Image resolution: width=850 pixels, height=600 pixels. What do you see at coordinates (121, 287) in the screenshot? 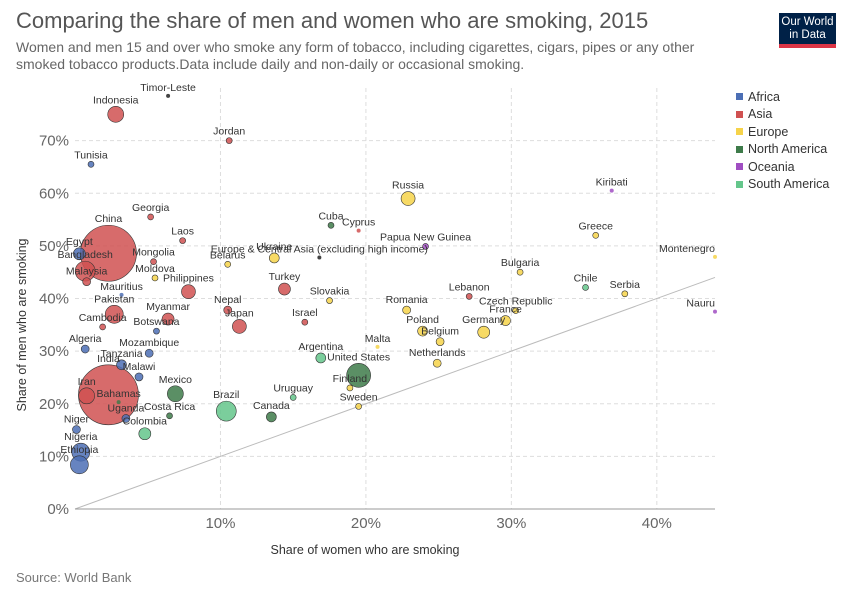
I see `point-label: Mauritius` at bounding box center [121, 287].